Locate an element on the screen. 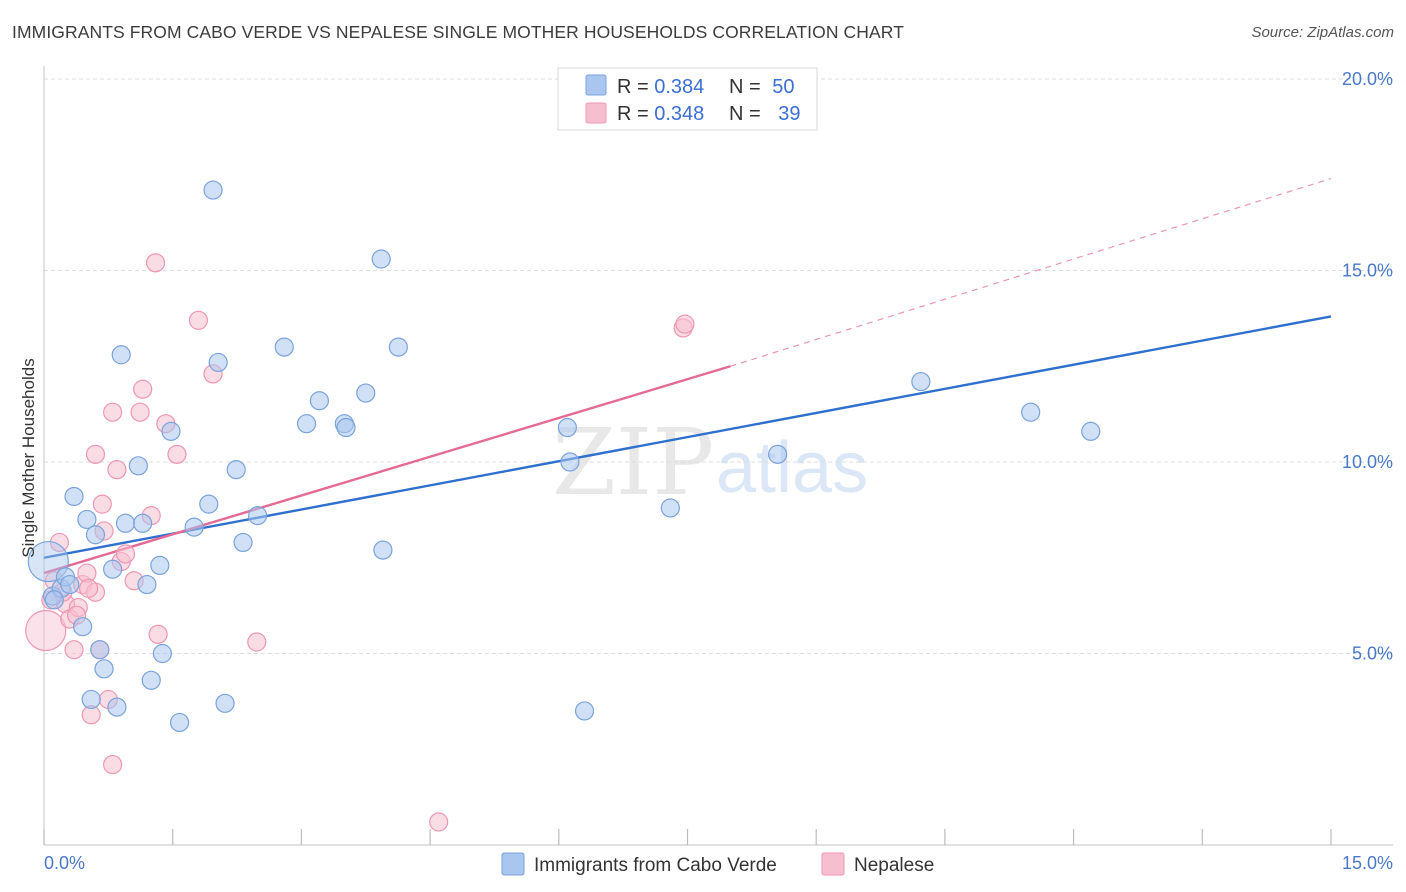 Image resolution: width=1406 pixels, height=892 pixels. top-legend: R = 0.384 N = 50 R = 0.348 N = 39 is located at coordinates (687, 99).